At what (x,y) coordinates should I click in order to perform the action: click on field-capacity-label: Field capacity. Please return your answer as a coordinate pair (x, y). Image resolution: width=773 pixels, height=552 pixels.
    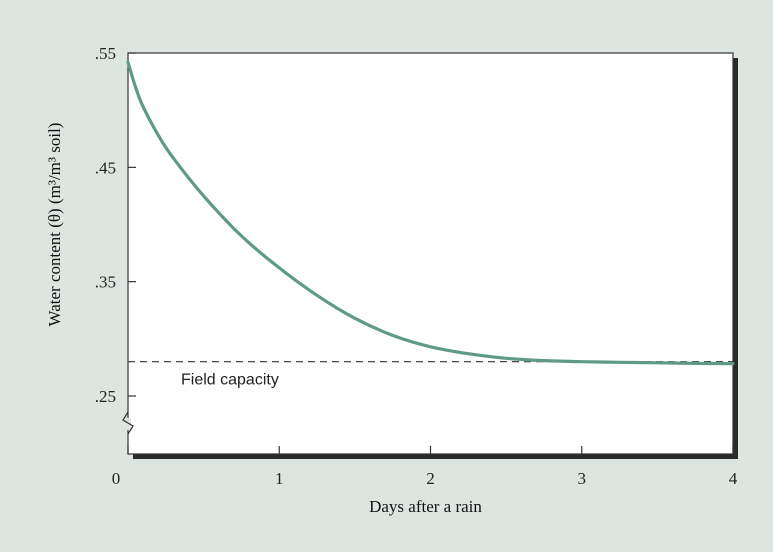
    Looking at the image, I should click on (230, 380).